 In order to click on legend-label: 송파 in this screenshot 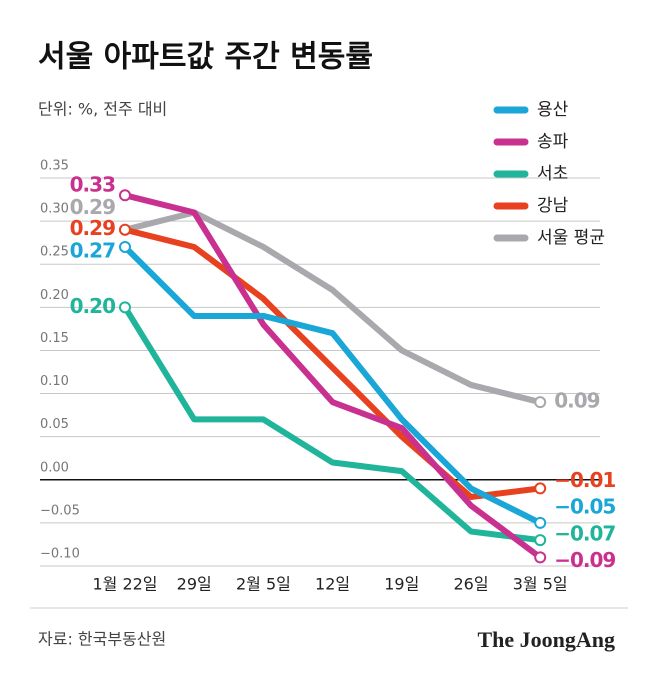, I will do `click(553, 142)`.